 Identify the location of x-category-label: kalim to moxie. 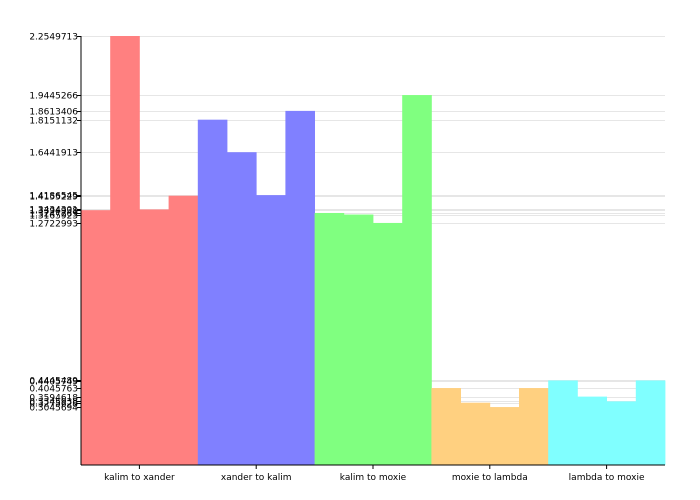
(373, 478).